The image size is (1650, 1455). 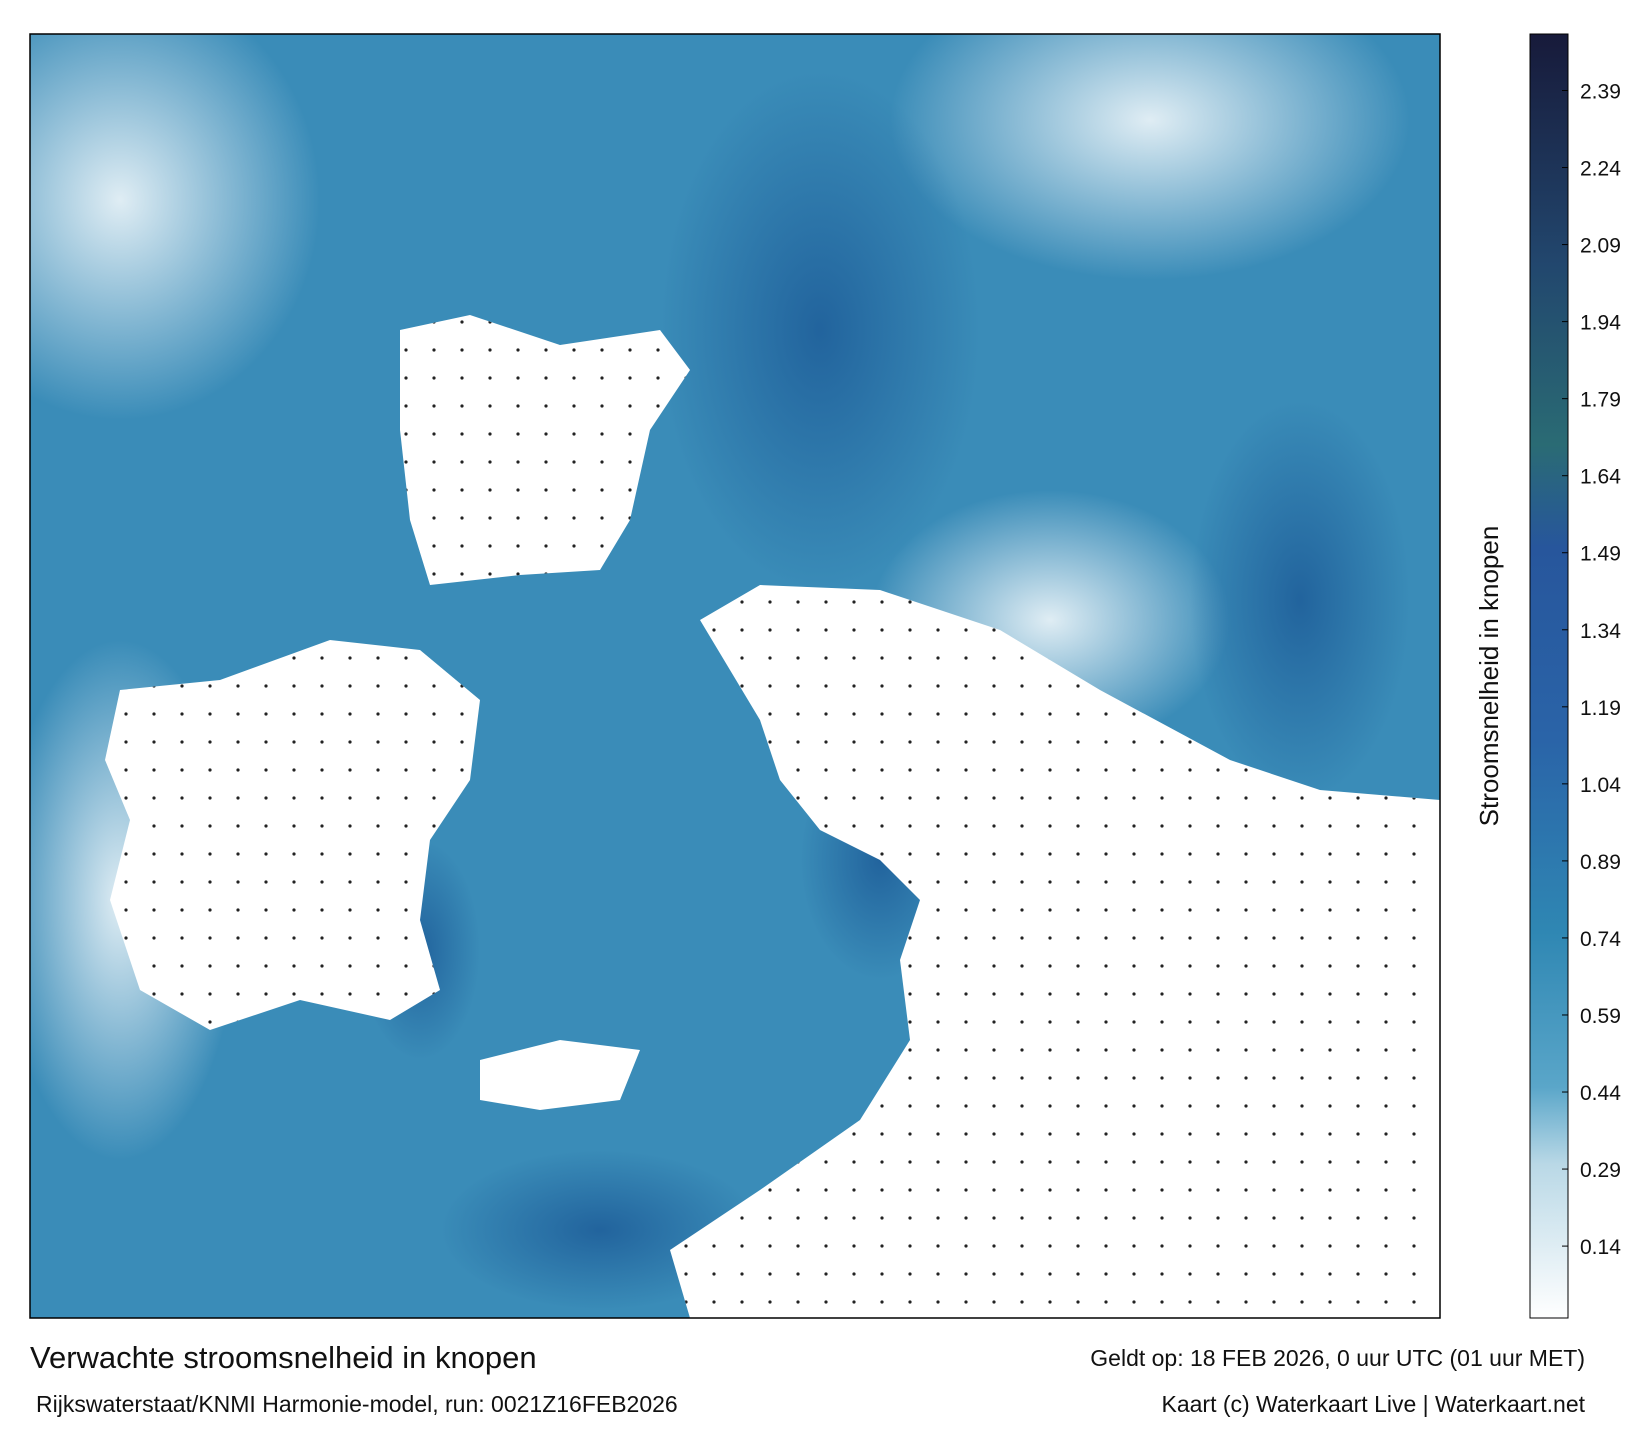 I want to click on title: Verwachte stroomsnelheid in knopen, so click(x=283, y=1357).